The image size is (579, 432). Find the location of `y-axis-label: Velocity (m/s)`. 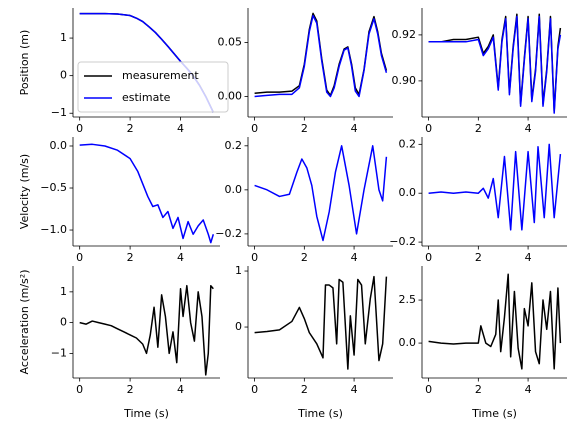

y-axis-label: Velocity (m/s) is located at coordinates (24, 191).